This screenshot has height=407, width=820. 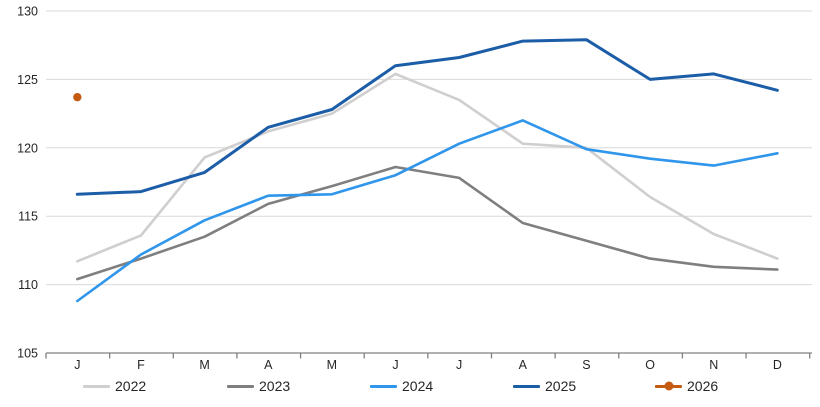 What do you see at coordinates (27, 148) in the screenshot?
I see `y-axis-label-120: 120` at bounding box center [27, 148].